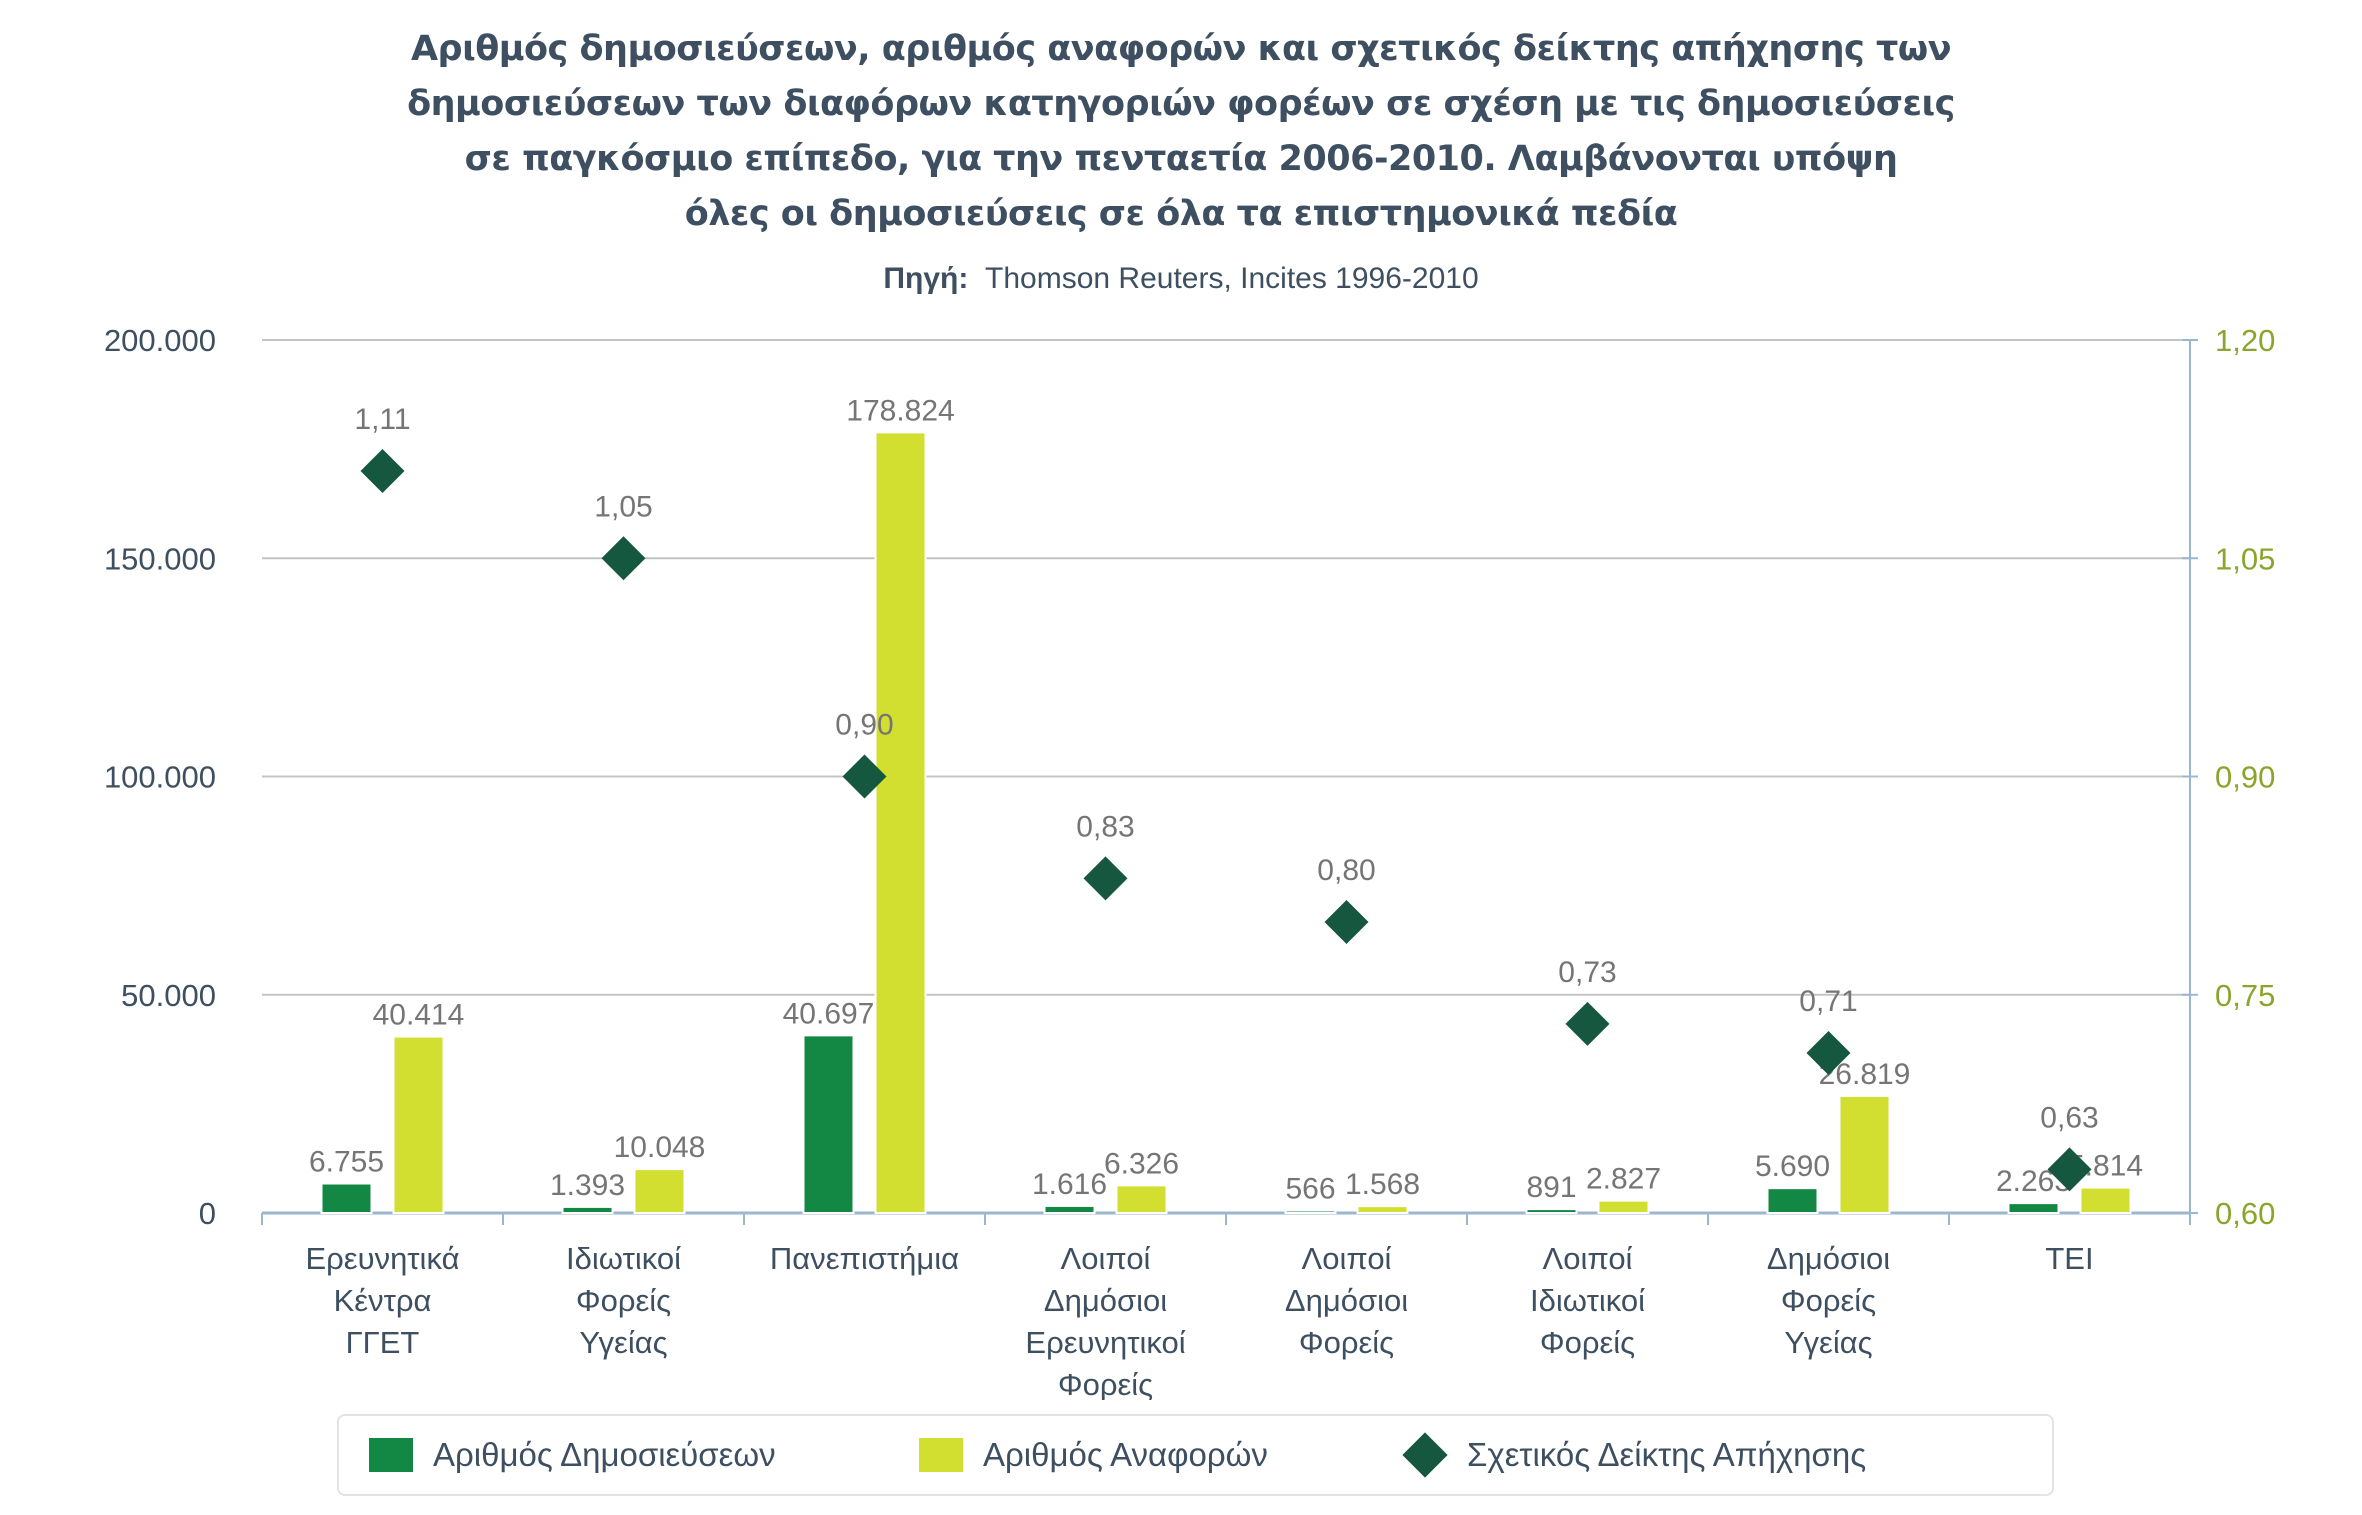 The height and width of the screenshot is (1515, 2362). Describe the element at coordinates (2069, 1117) in the screenshot. I see `data-label-impact: 0,63` at that location.